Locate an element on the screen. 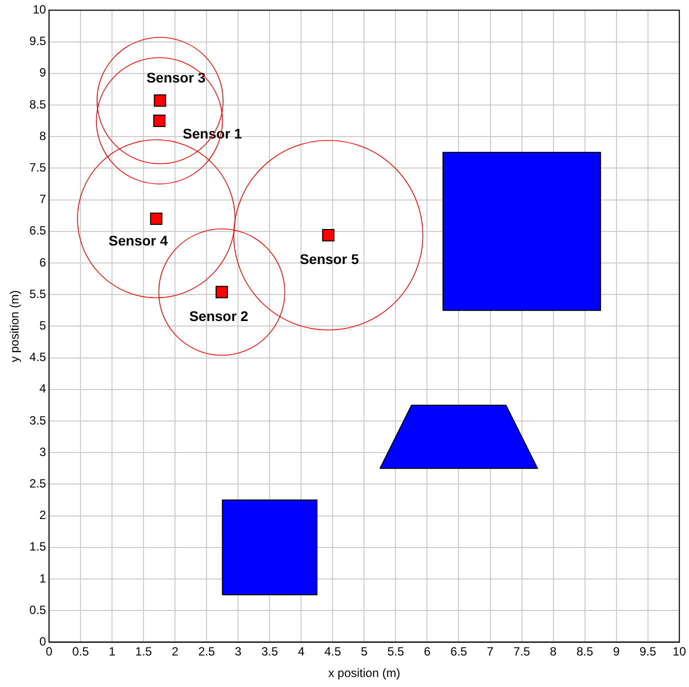 Image resolution: width=689 pixels, height=687 pixels. y-tick-label: 8.5 is located at coordinates (37, 104).